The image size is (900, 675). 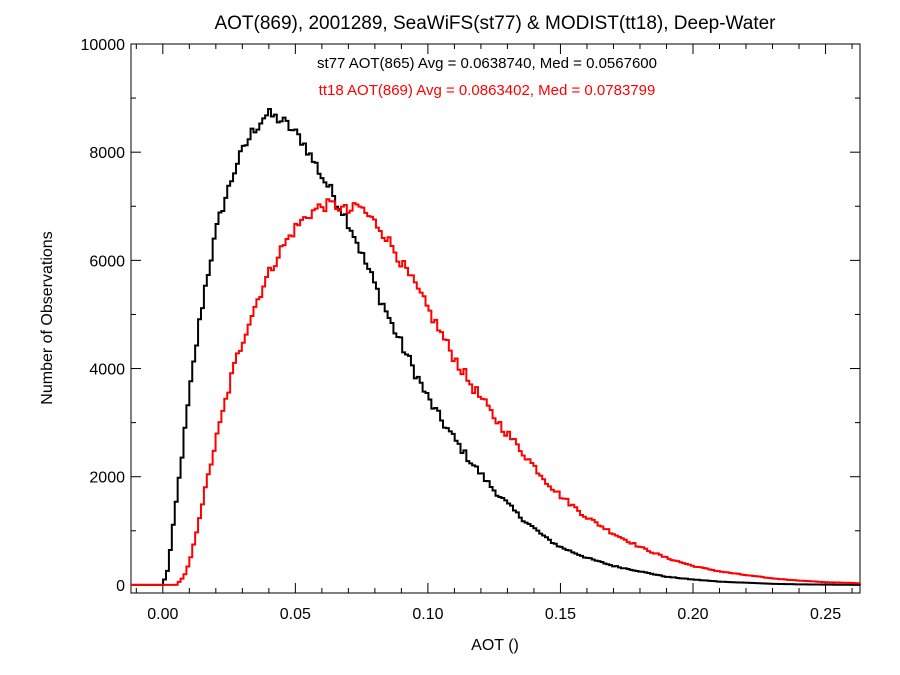 What do you see at coordinates (107, 261) in the screenshot?
I see `y-tick-label: 6000` at bounding box center [107, 261].